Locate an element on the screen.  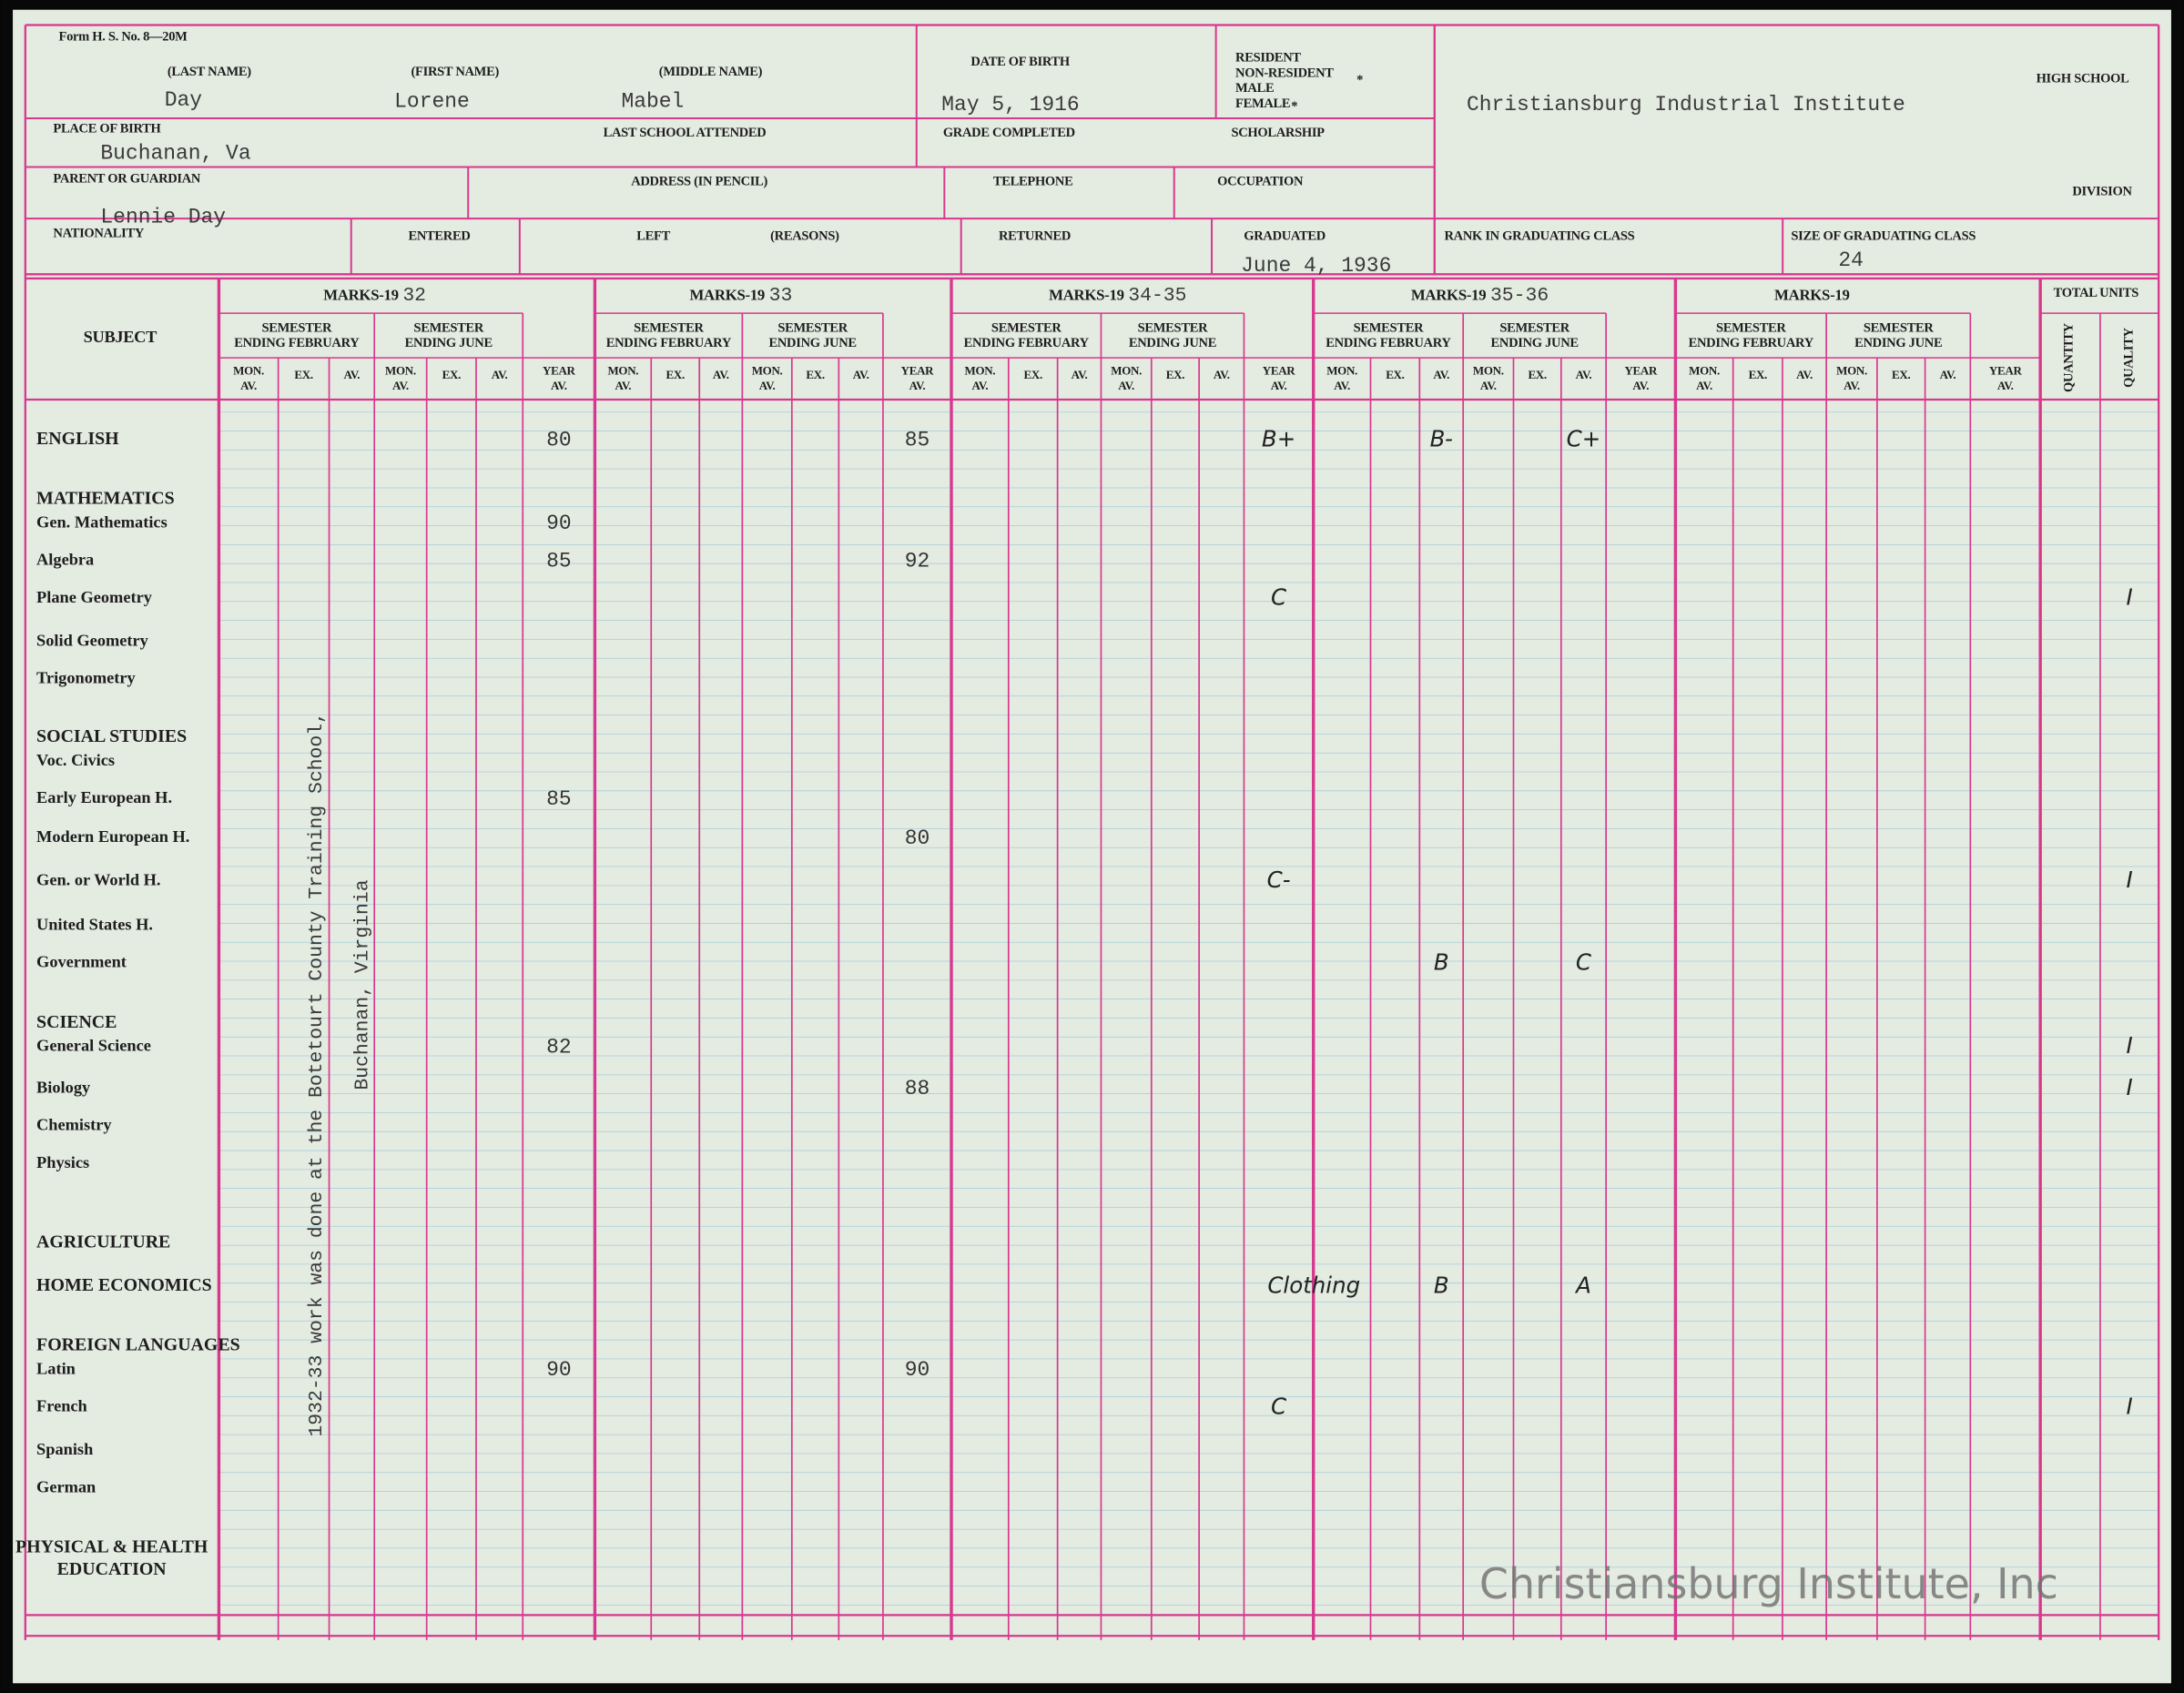
mark: C- is located at coordinates (1279, 880).